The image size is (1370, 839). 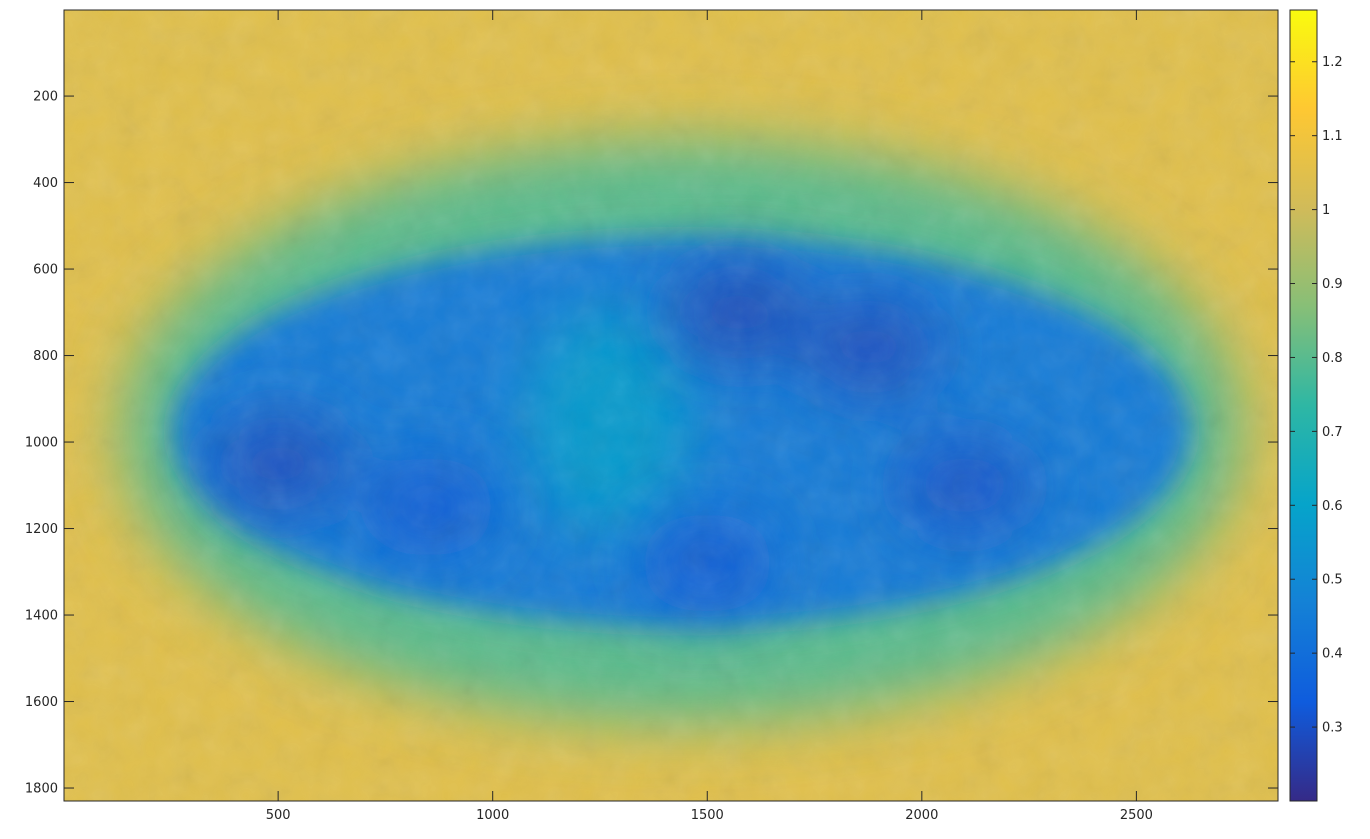 What do you see at coordinates (1332, 580) in the screenshot?
I see `colorbar-tick-label: 0.5` at bounding box center [1332, 580].